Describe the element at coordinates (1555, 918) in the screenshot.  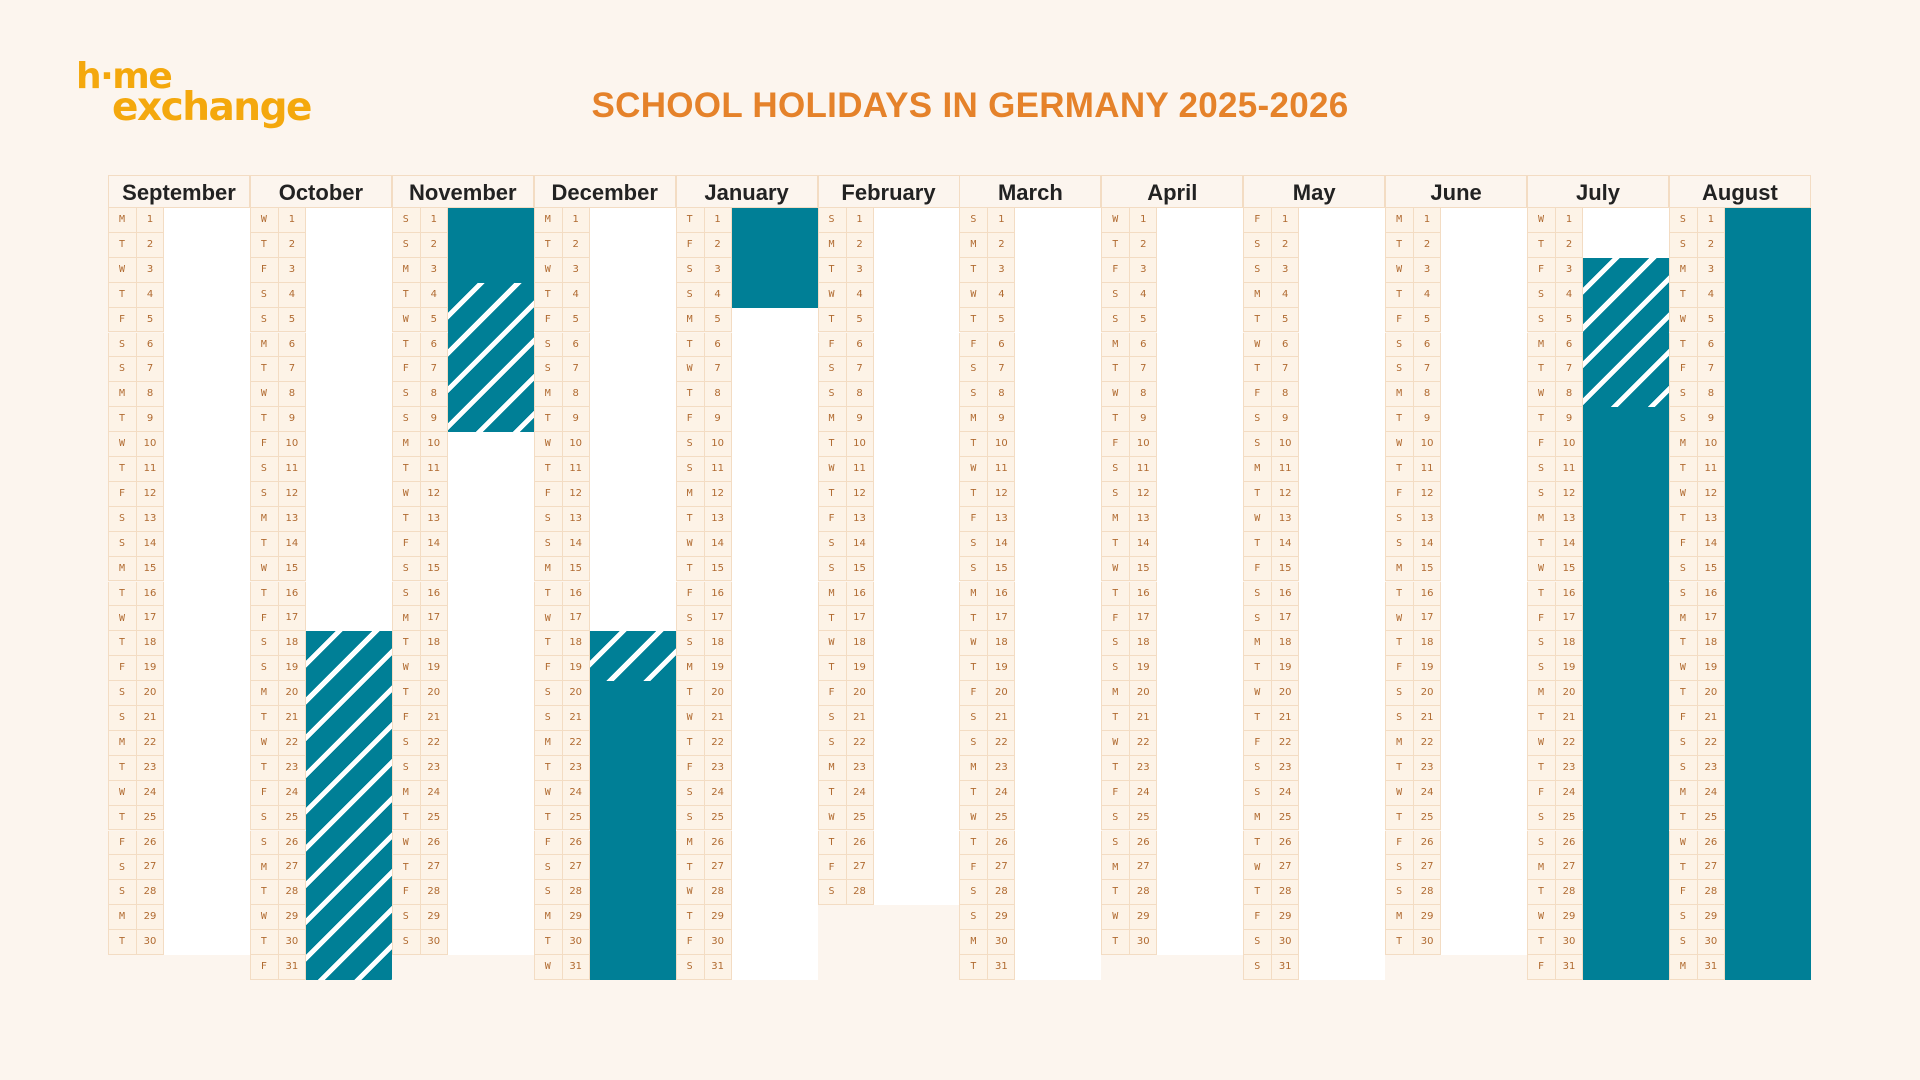
I see `day-row: 29` at that location.